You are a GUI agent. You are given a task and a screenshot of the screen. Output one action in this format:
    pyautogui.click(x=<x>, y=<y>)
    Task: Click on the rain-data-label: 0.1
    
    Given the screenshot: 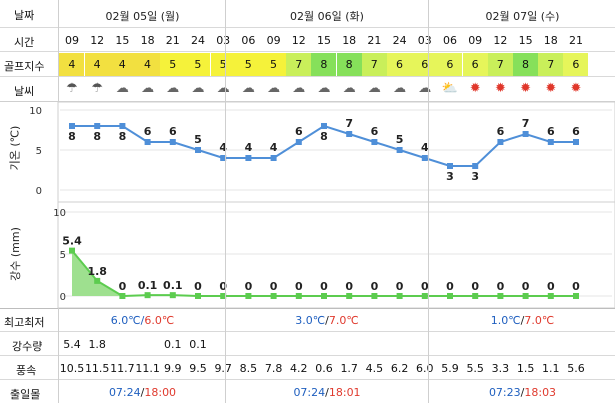 What is the action you would take?
    pyautogui.click(x=148, y=285)
    